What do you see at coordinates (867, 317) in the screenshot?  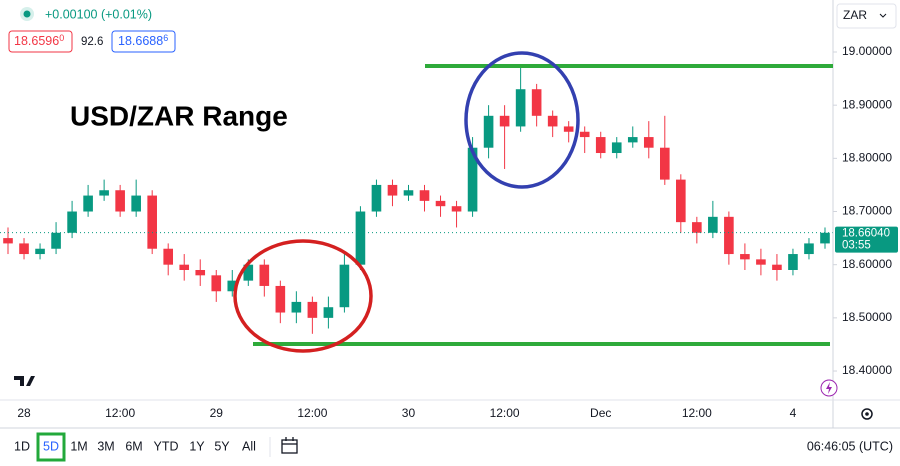 I see `y-tick-label: 18.50000` at bounding box center [867, 317].